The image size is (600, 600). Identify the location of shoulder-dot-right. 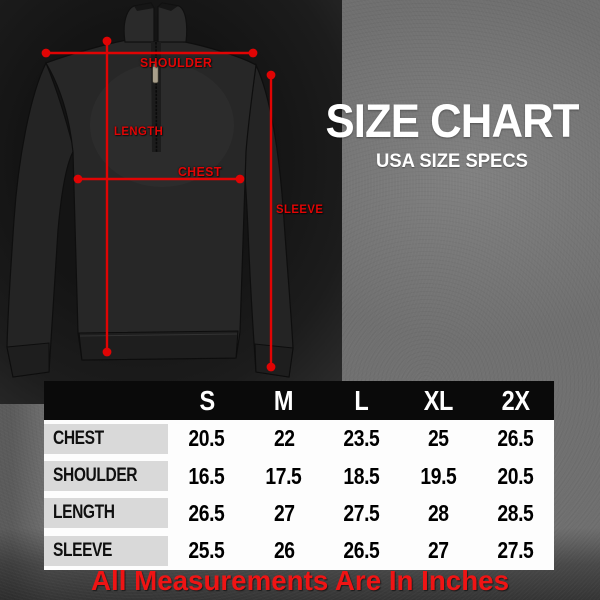
(253, 53).